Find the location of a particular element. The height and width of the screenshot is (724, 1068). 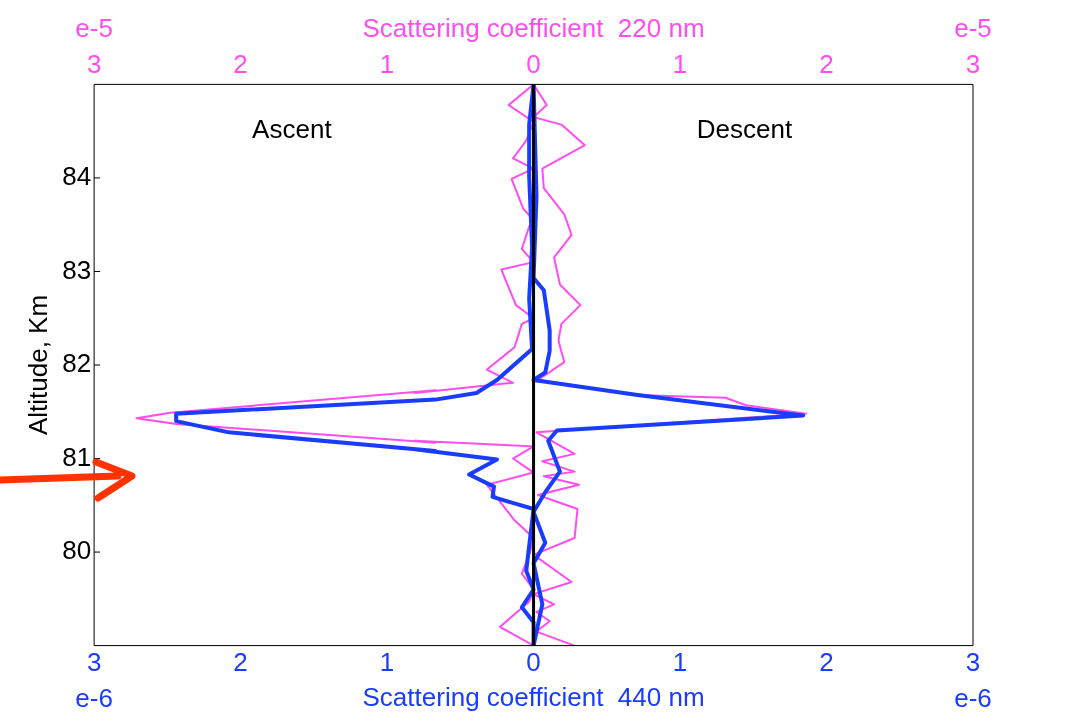

y-tick-label: 80 is located at coordinates (77, 550).